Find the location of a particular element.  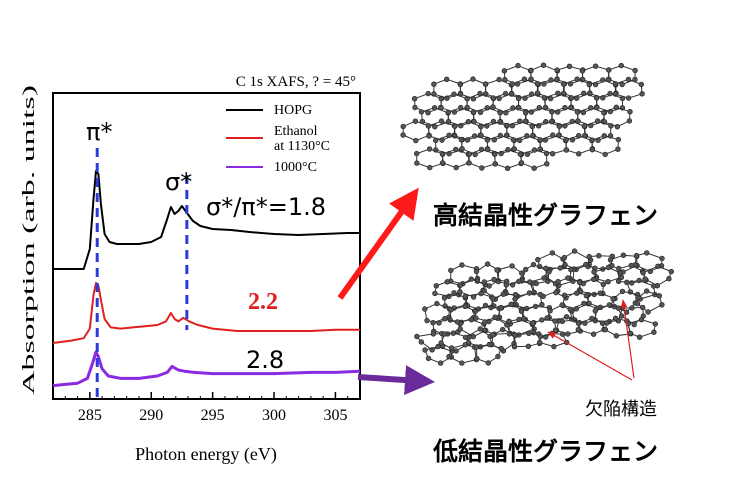

arrow-to-low-crystallinity is located at coordinates (396, 380).